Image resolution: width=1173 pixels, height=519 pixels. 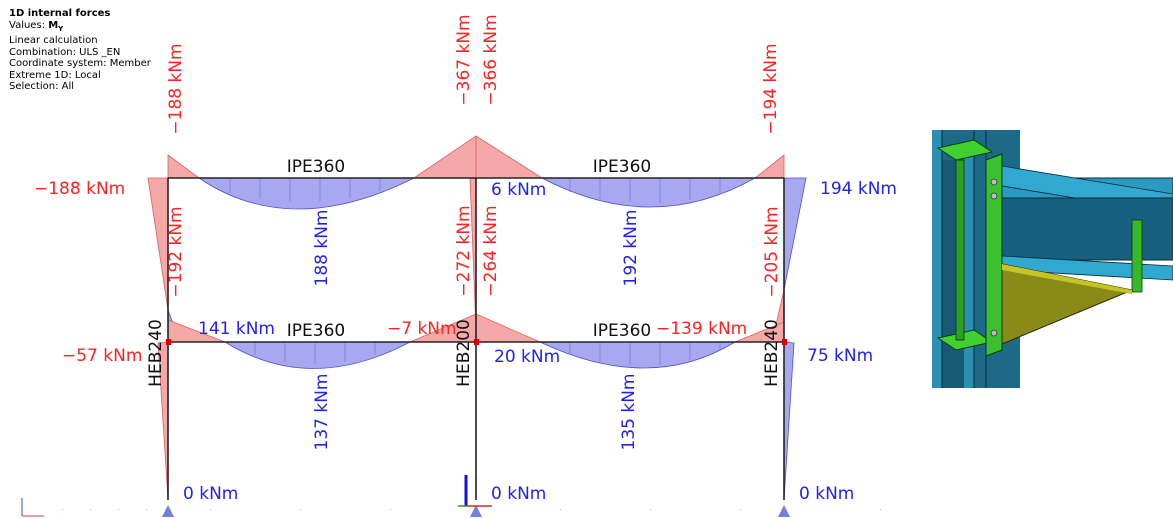 What do you see at coordinates (80, 28) in the screenshot?
I see `info-values: Values: MY` at bounding box center [80, 28].